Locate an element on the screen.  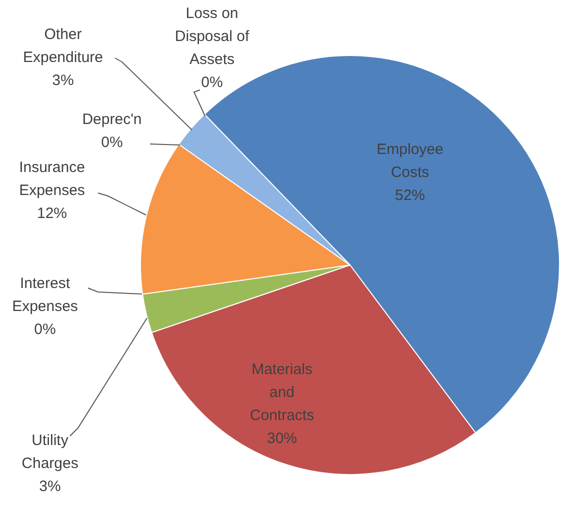
slice-label: Utility Charges is located at coordinates (50, 452).